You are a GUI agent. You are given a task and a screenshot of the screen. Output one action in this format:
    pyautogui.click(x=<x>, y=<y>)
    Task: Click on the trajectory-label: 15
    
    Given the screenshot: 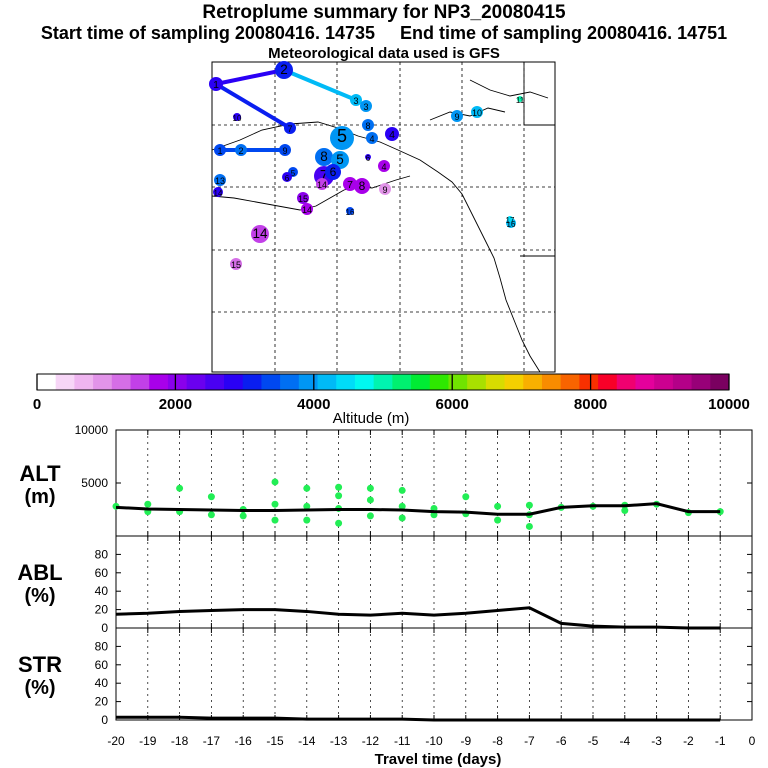 What is the action you would take?
    pyautogui.click(x=236, y=265)
    